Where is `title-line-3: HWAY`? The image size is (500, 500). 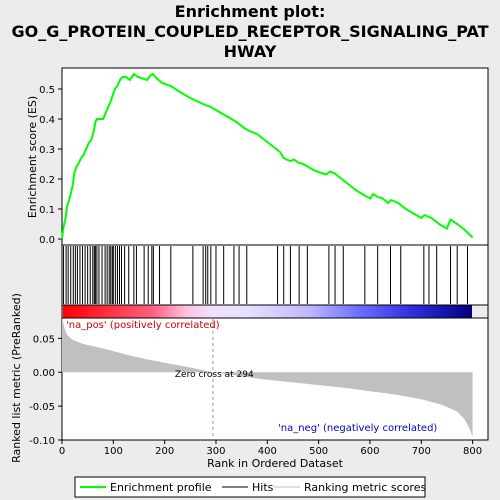 title-line-3: HWAY is located at coordinates (250, 51).